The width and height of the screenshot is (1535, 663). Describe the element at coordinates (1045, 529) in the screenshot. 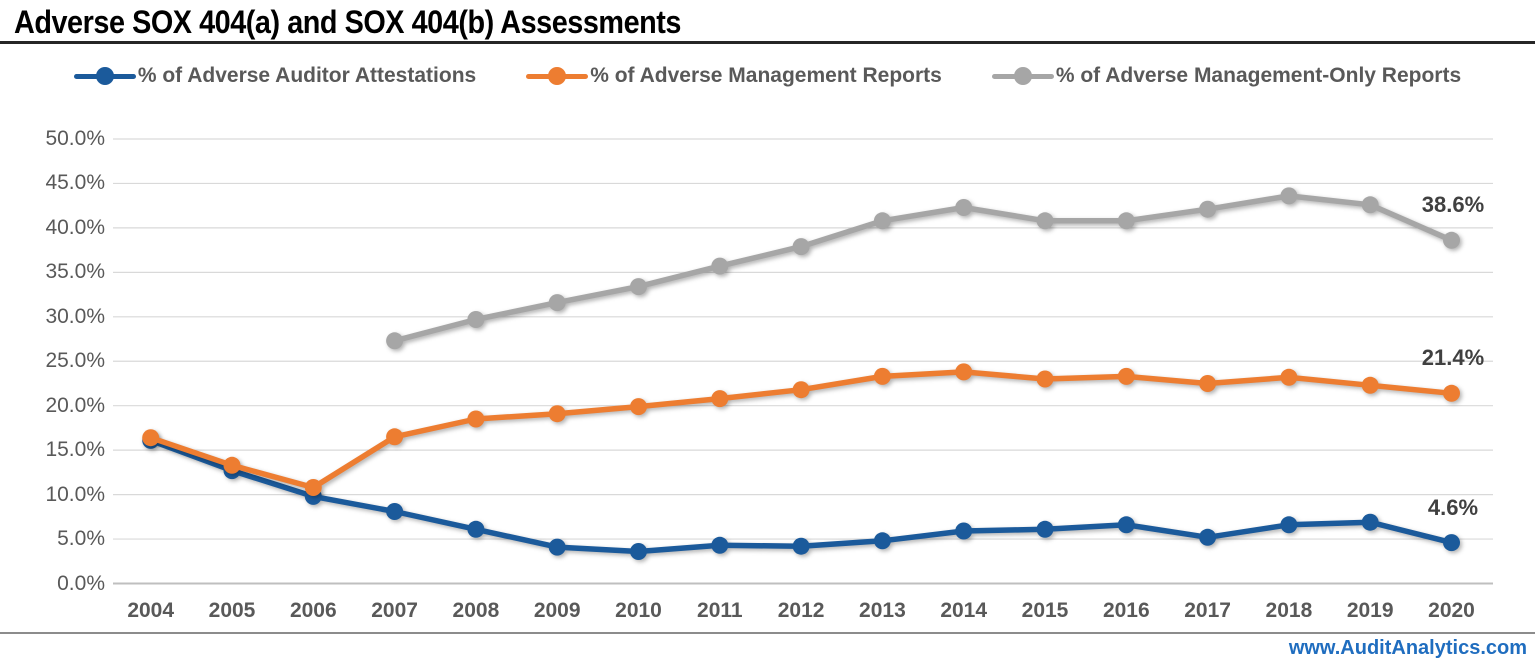

I see `data-point-auditor-attestations-2015` at that location.